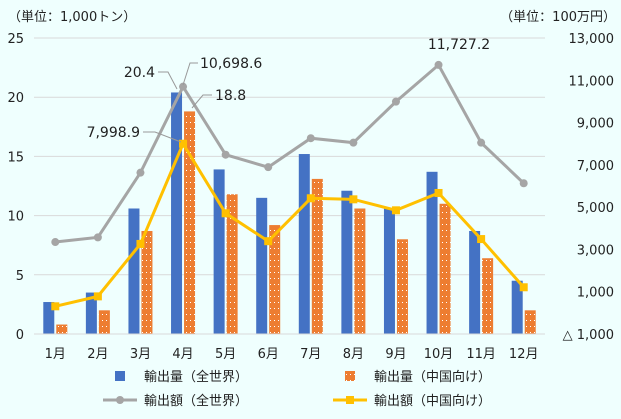  What do you see at coordinates (432, 401) in the screenshot?
I see `legend-label: 輸出額（中国向け）` at bounding box center [432, 401].